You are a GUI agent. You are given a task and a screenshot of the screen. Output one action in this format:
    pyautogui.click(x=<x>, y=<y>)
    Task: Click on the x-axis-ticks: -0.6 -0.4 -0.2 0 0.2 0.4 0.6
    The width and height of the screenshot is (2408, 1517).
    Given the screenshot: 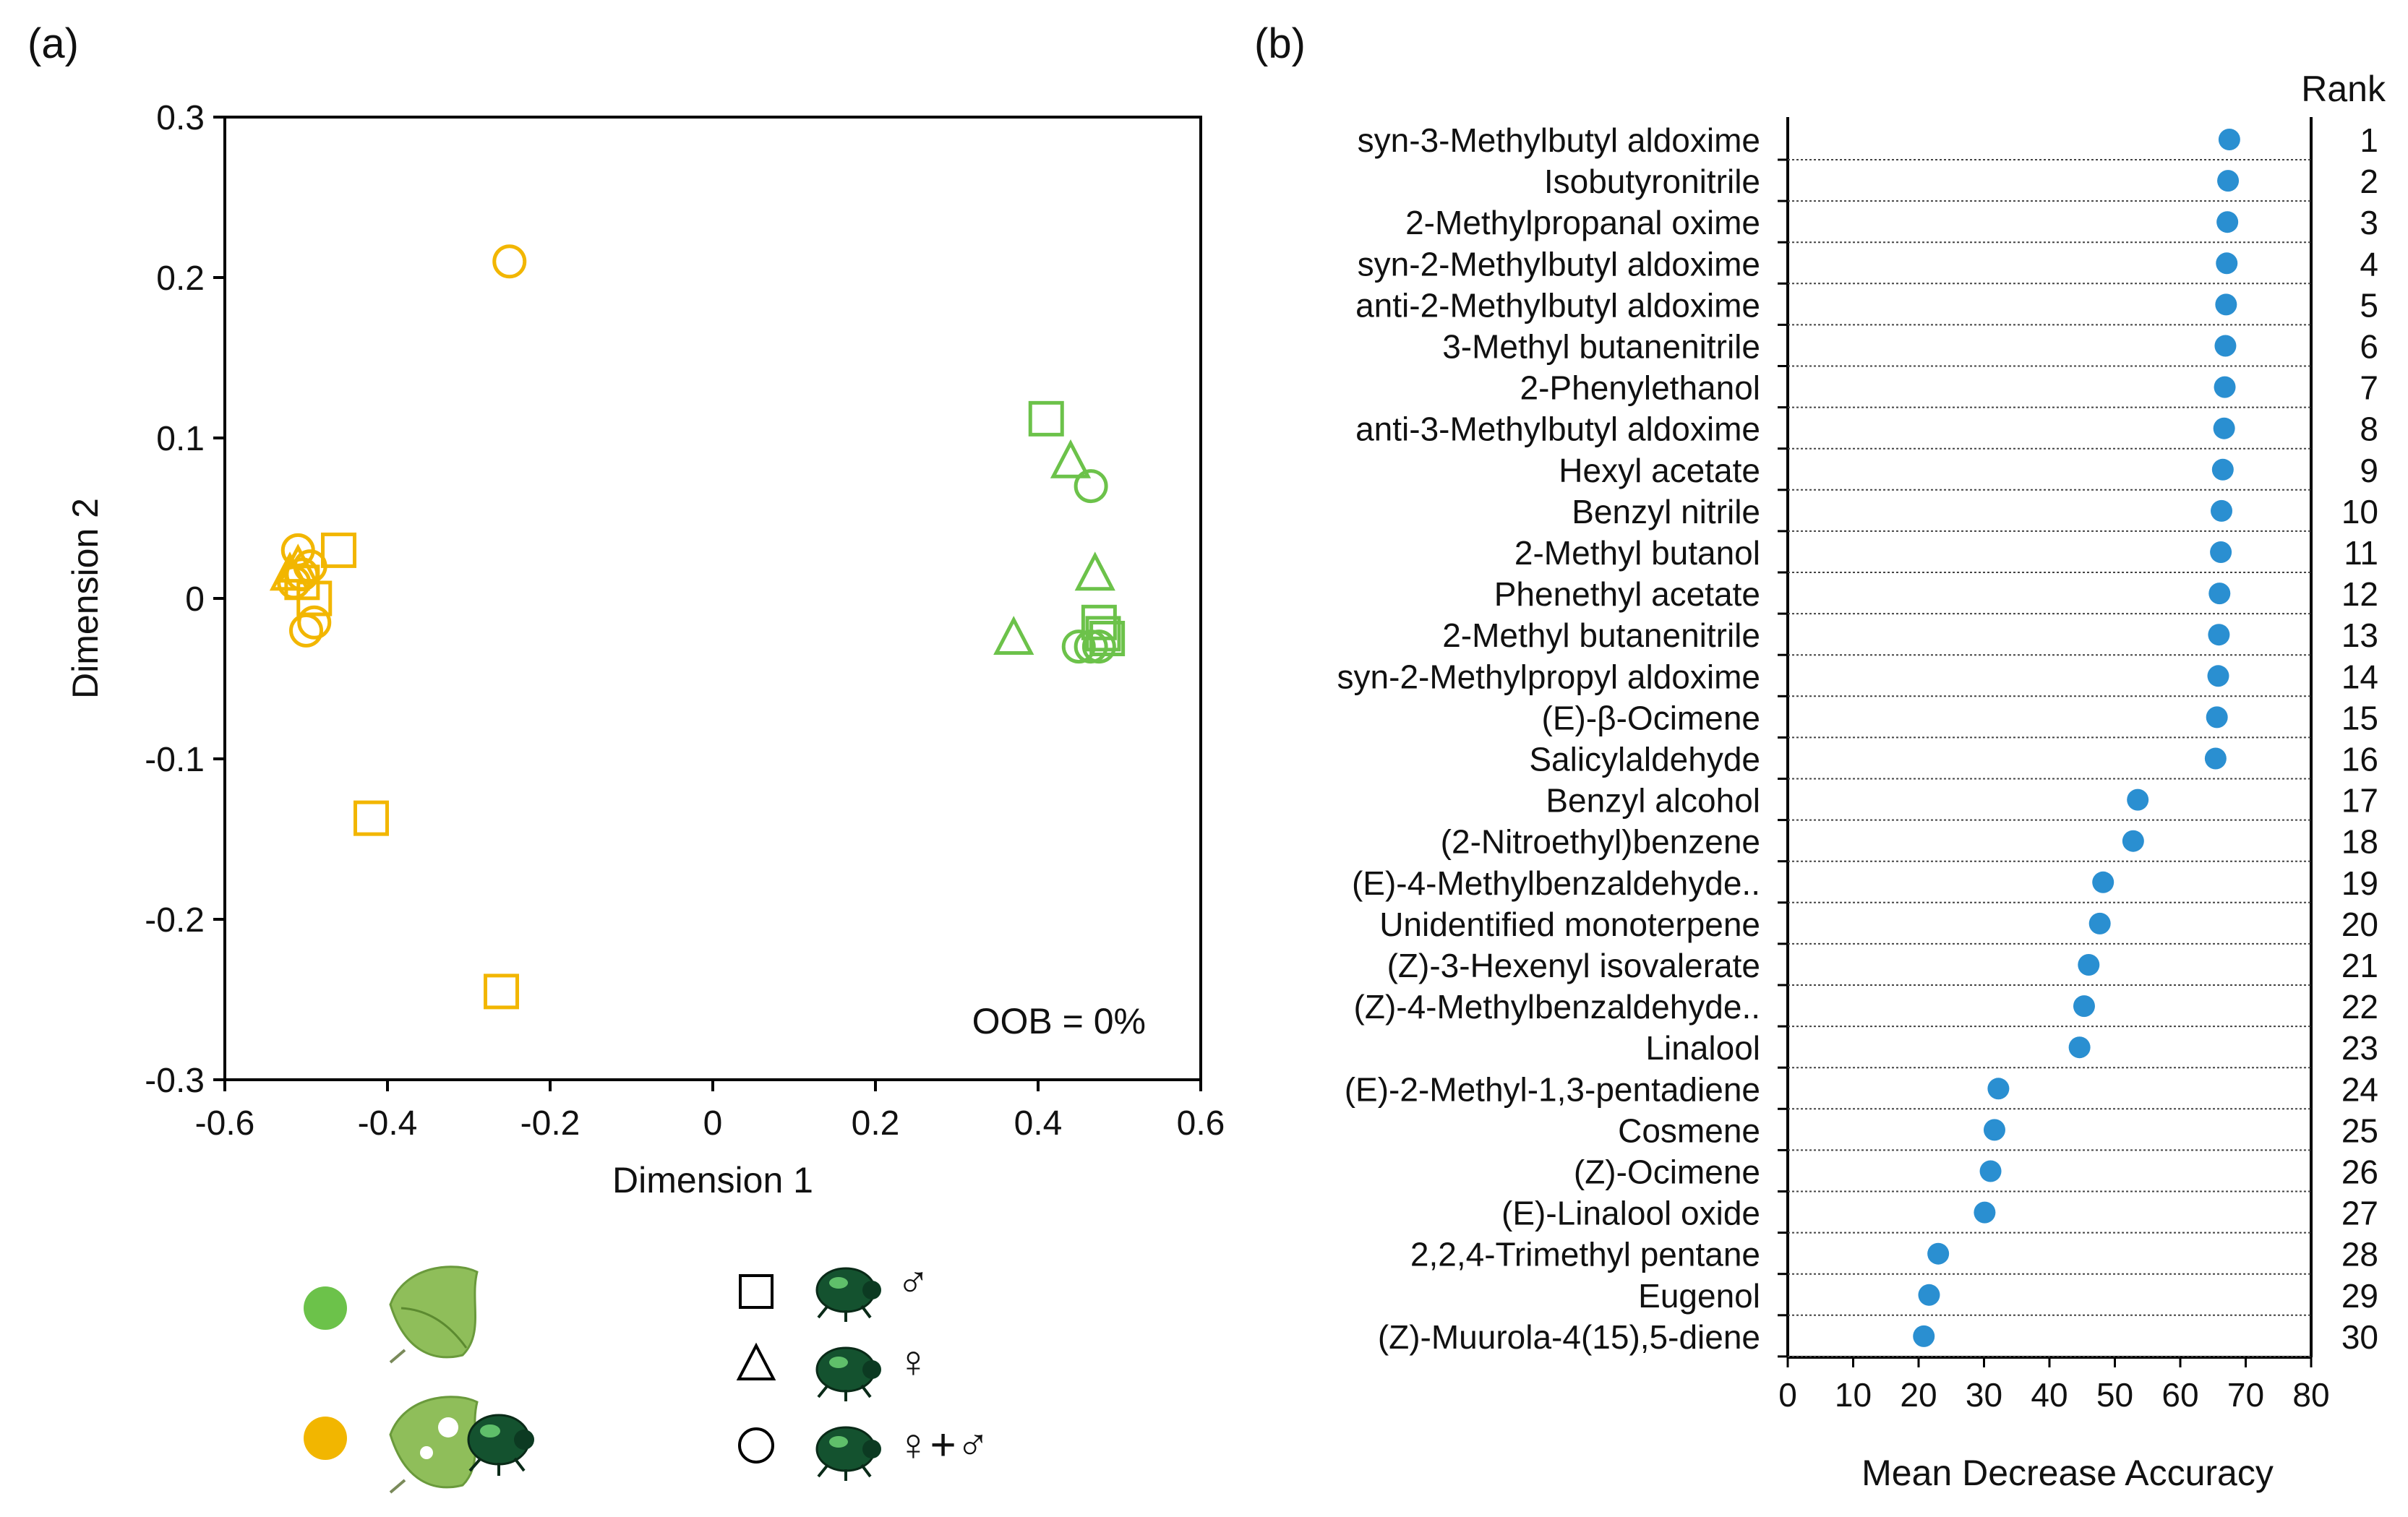 What is the action you would take?
    pyautogui.click(x=710, y=1111)
    